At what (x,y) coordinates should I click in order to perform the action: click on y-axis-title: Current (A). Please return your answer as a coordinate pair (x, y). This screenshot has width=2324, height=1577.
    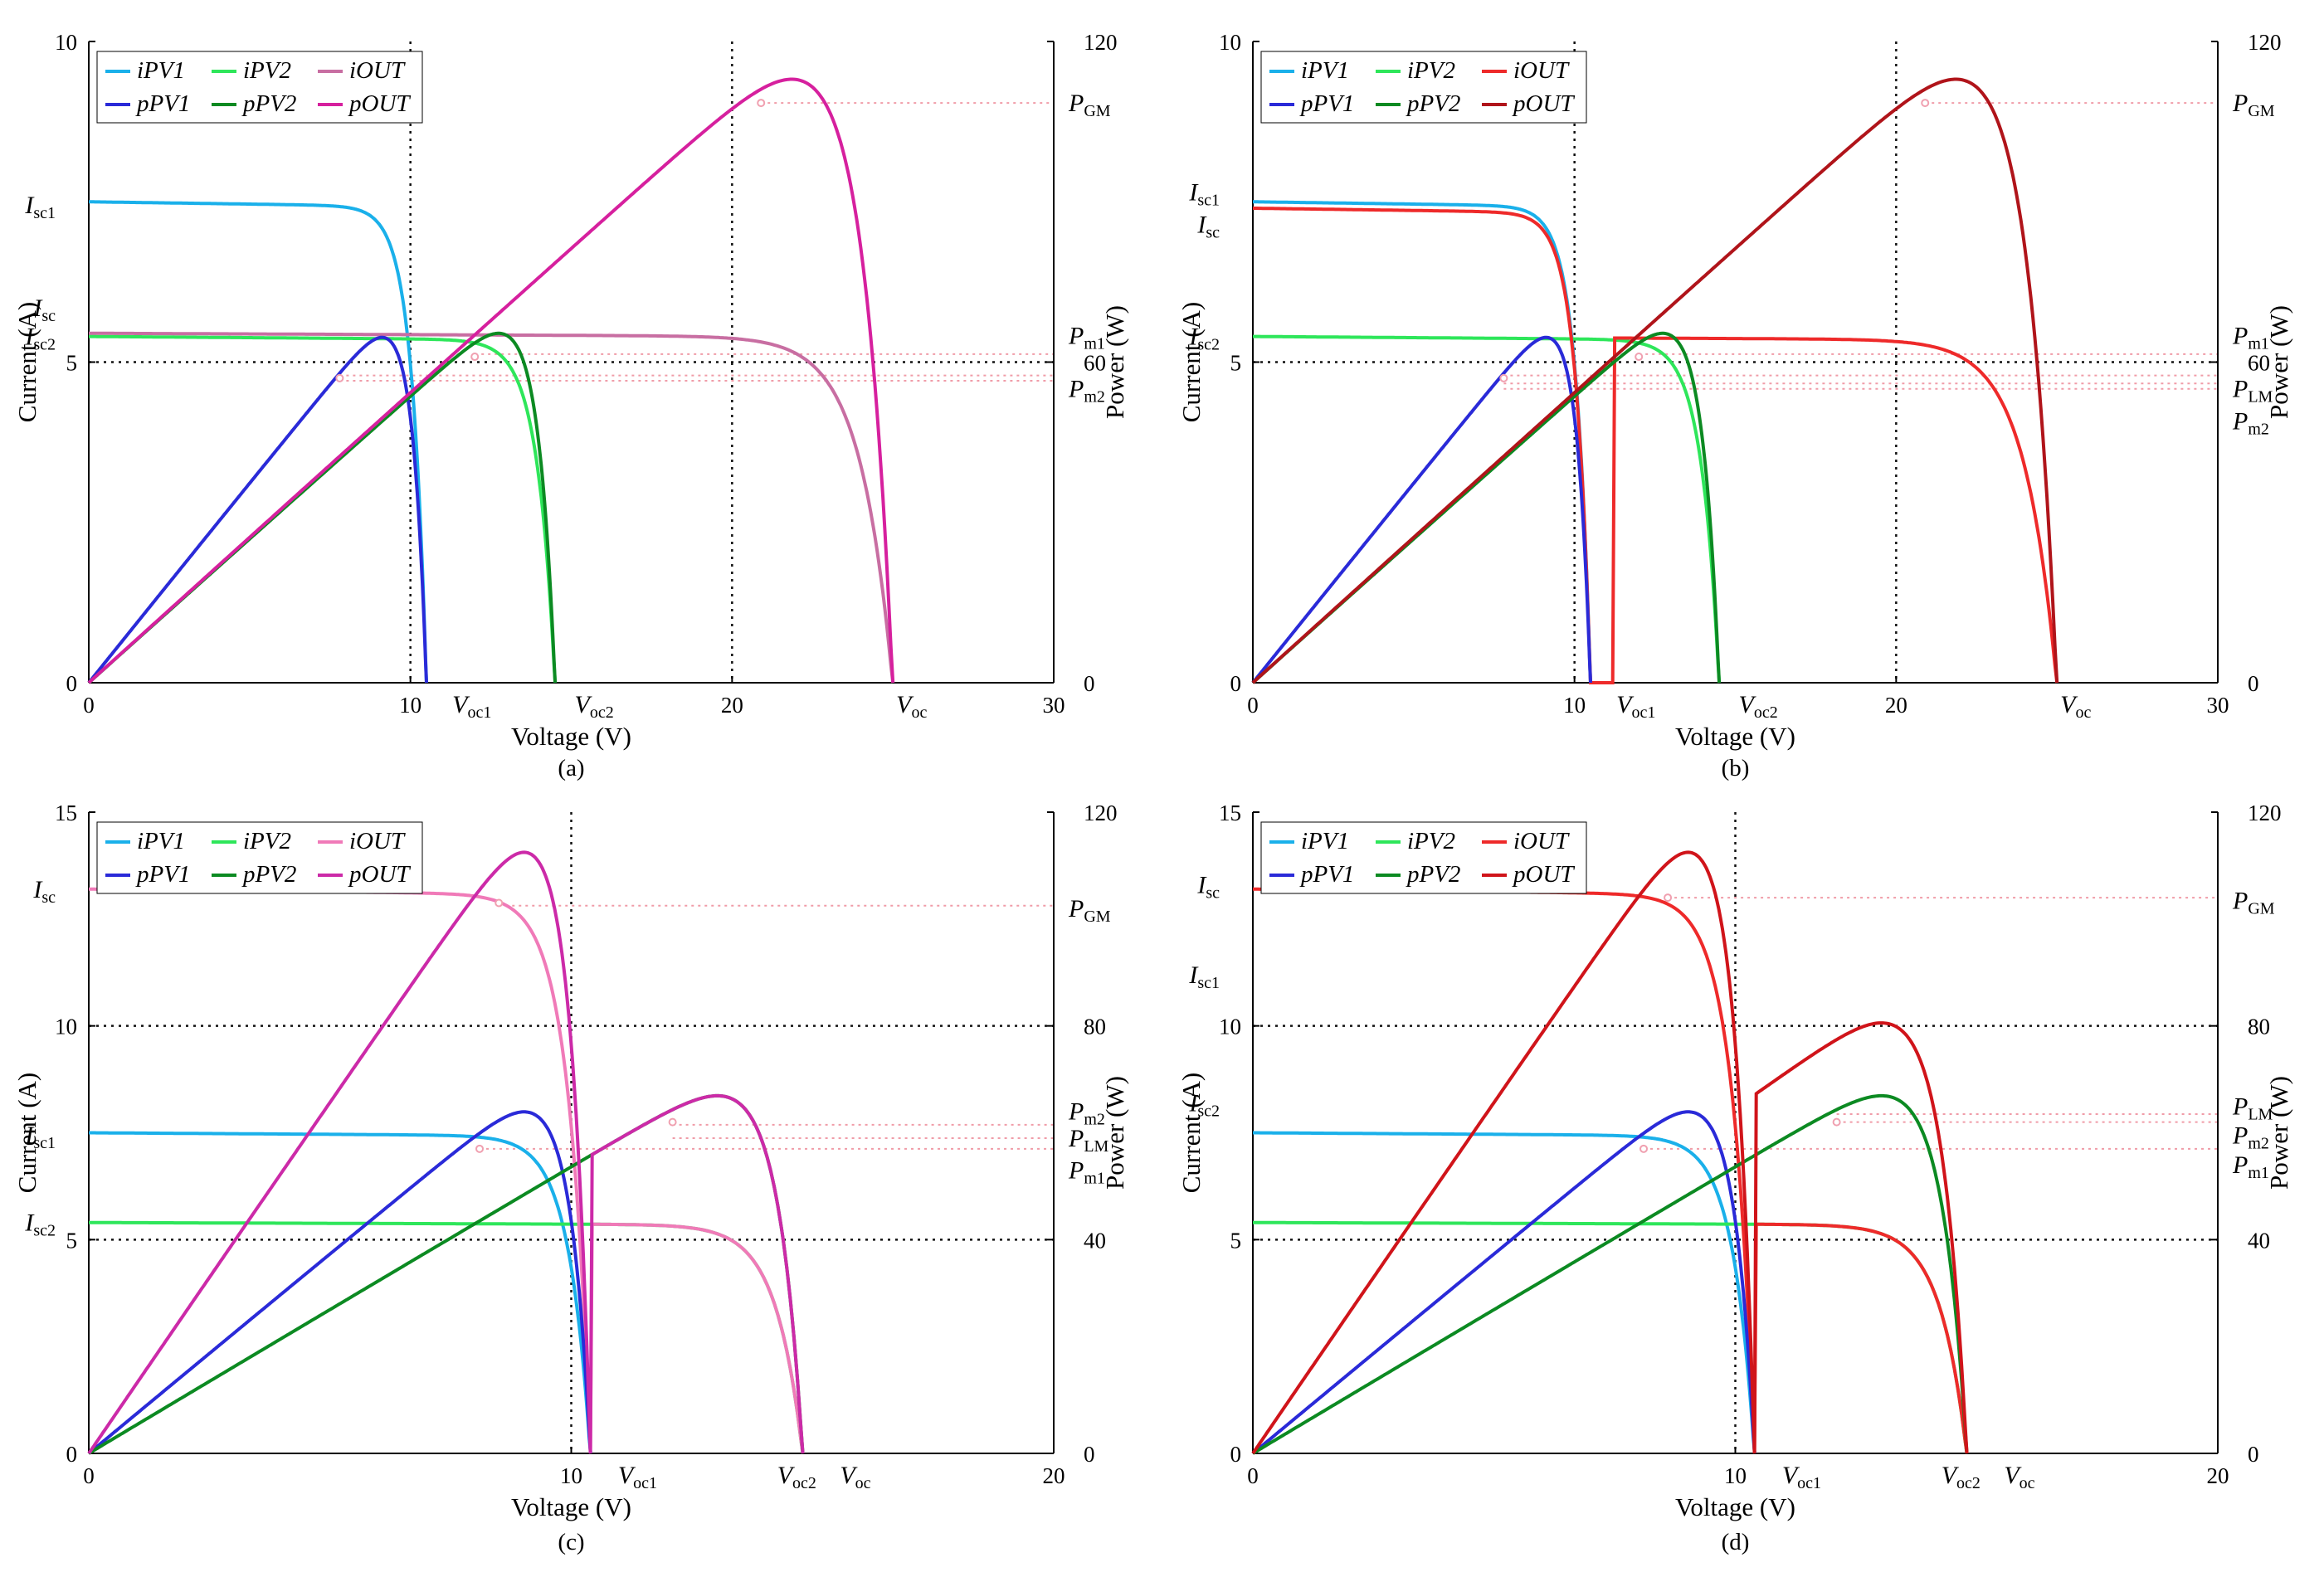
    Looking at the image, I should click on (26, 1133).